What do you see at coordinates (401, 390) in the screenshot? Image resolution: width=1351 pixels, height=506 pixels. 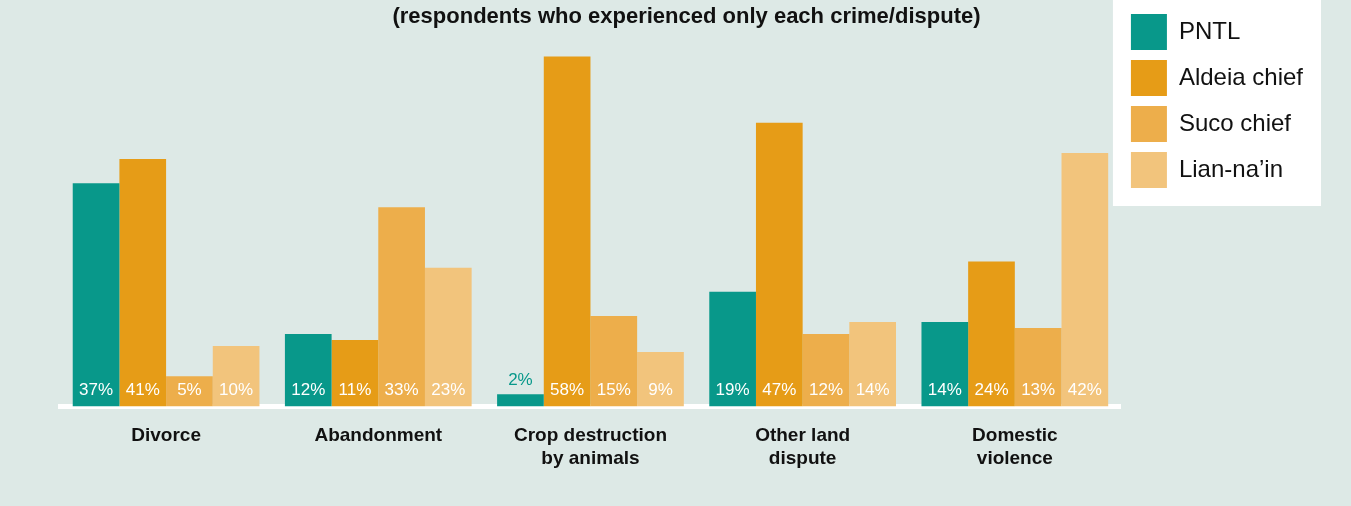 I see `data-label: 33%` at bounding box center [401, 390].